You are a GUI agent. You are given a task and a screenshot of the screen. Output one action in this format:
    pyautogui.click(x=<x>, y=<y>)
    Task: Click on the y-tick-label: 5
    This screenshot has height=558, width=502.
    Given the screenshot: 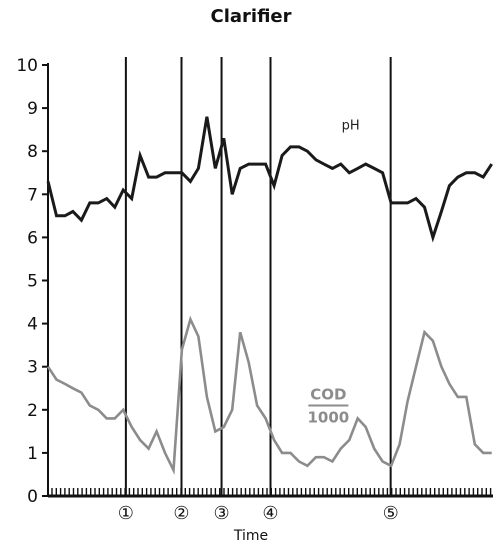 What is the action you would take?
    pyautogui.click(x=32, y=282)
    